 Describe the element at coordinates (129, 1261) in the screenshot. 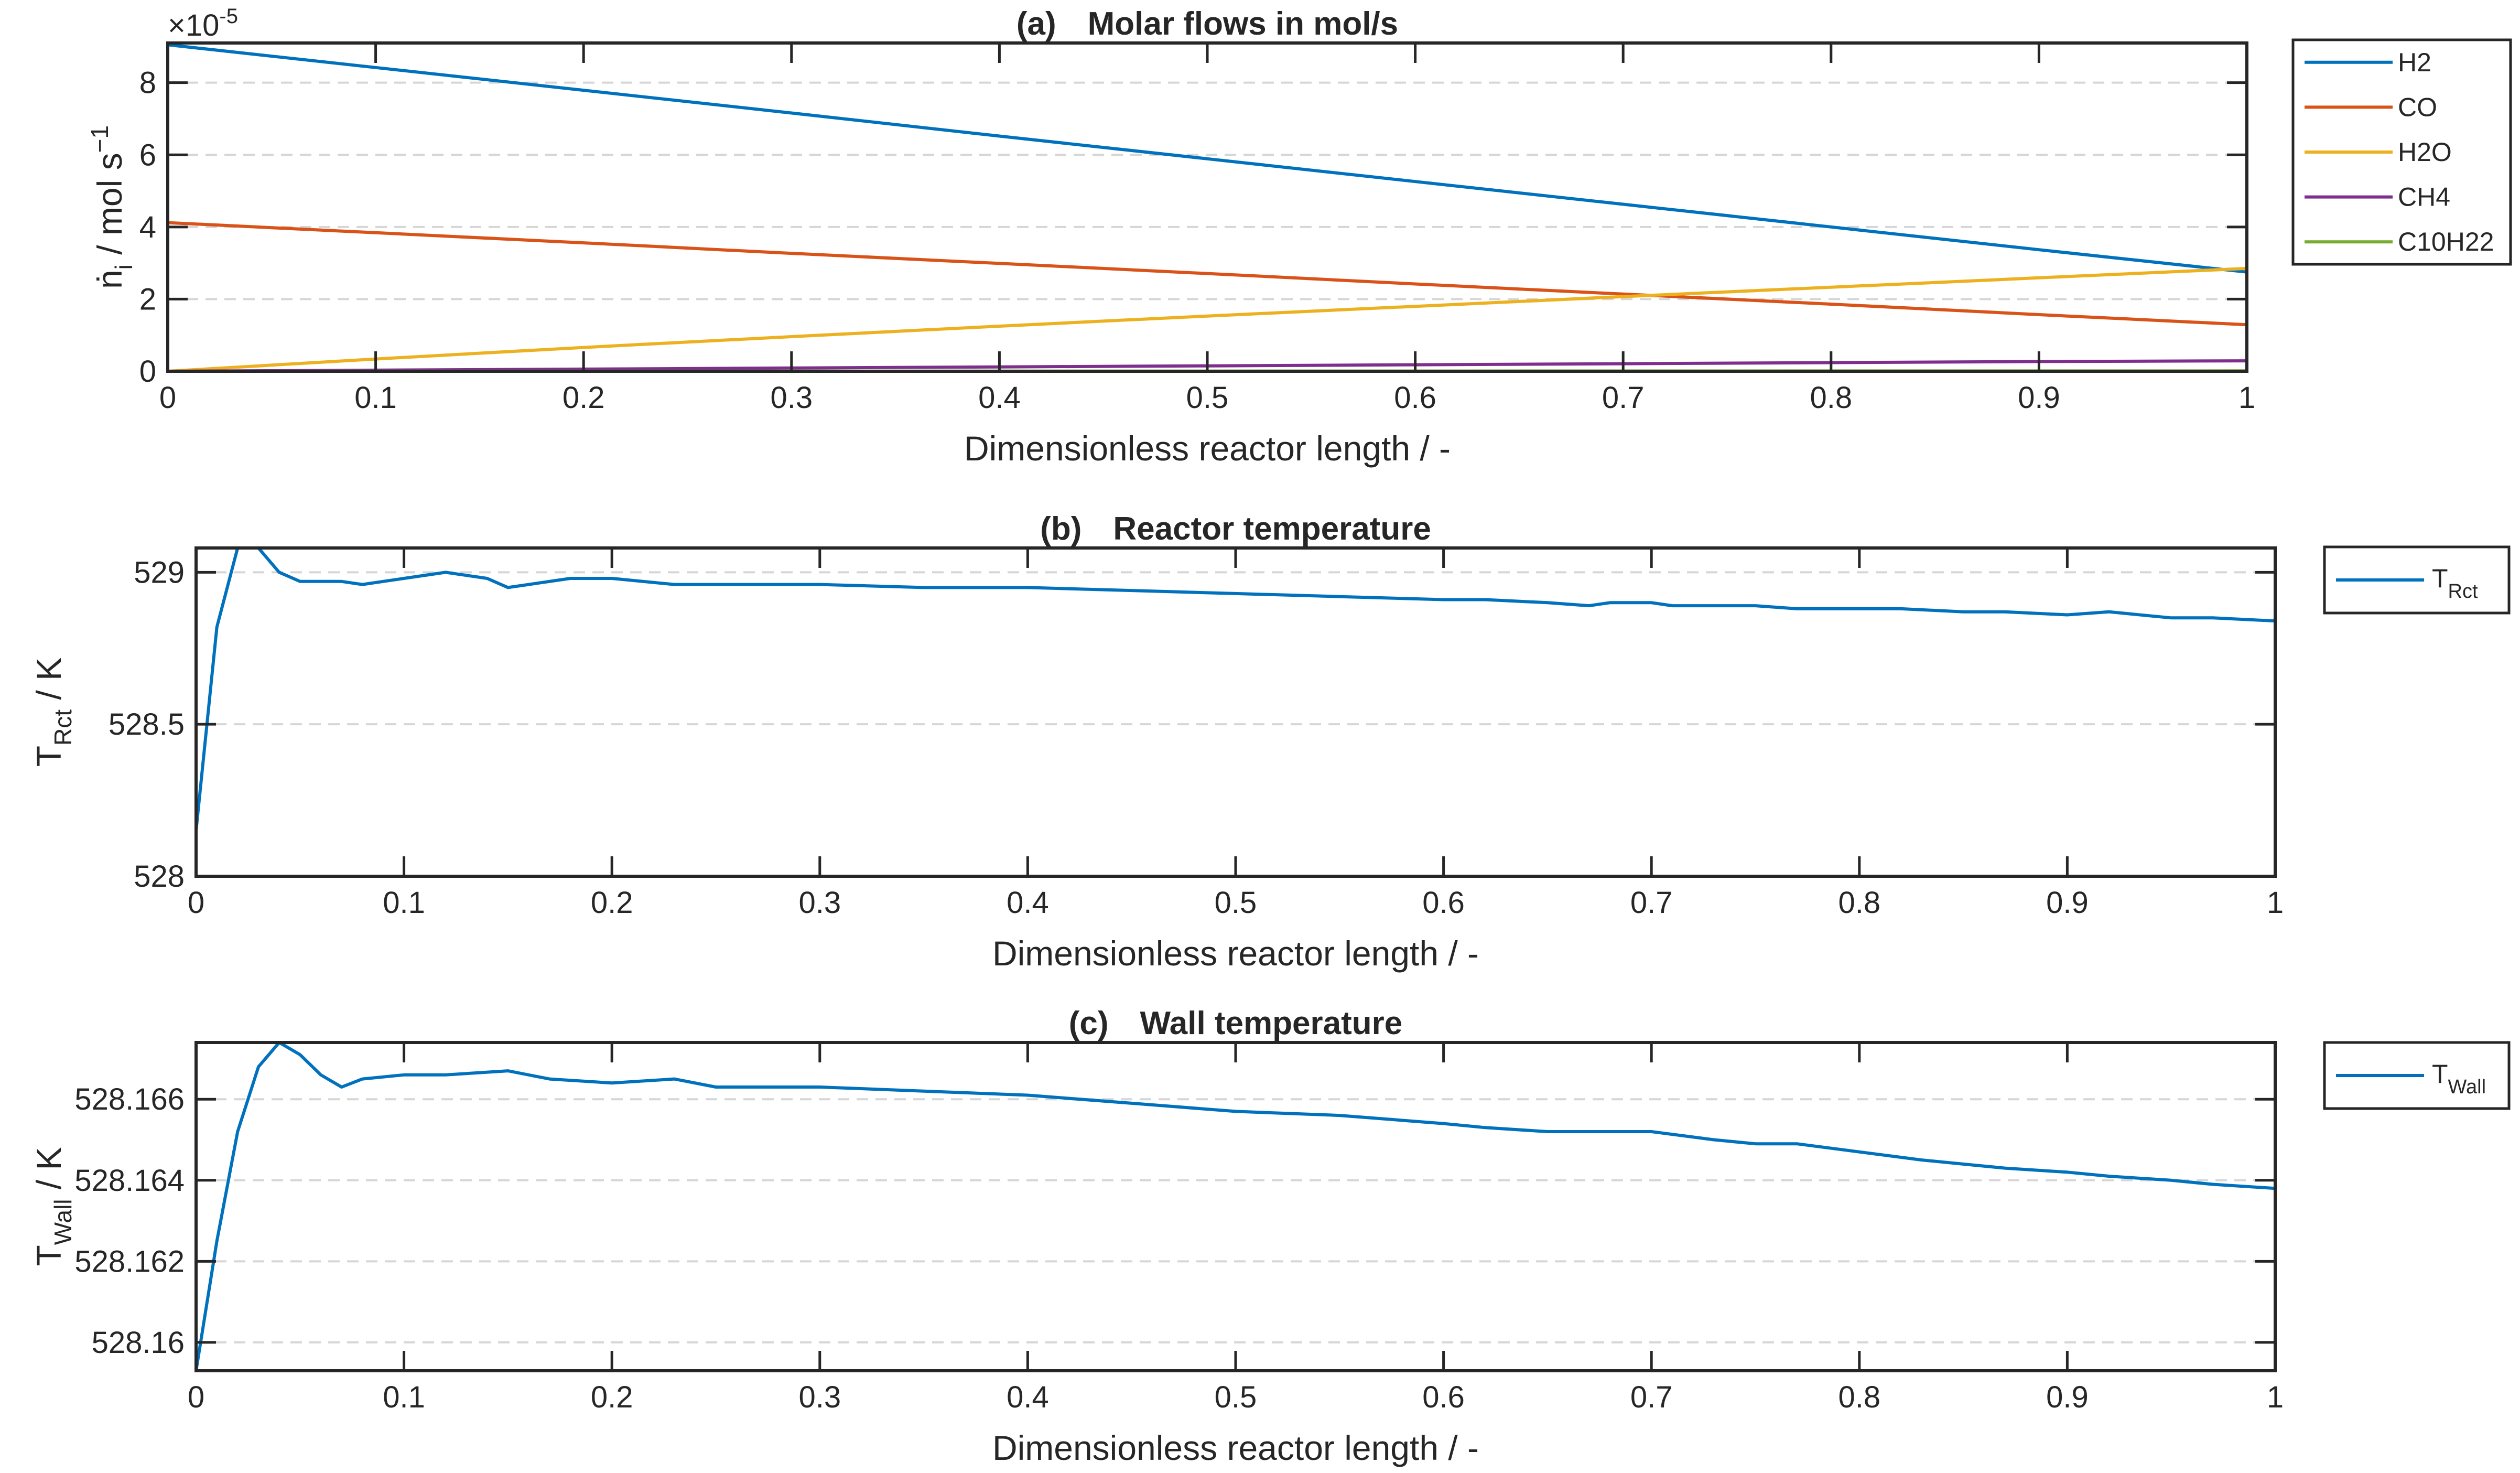

I see `y-tick-label: 528.162` at that location.